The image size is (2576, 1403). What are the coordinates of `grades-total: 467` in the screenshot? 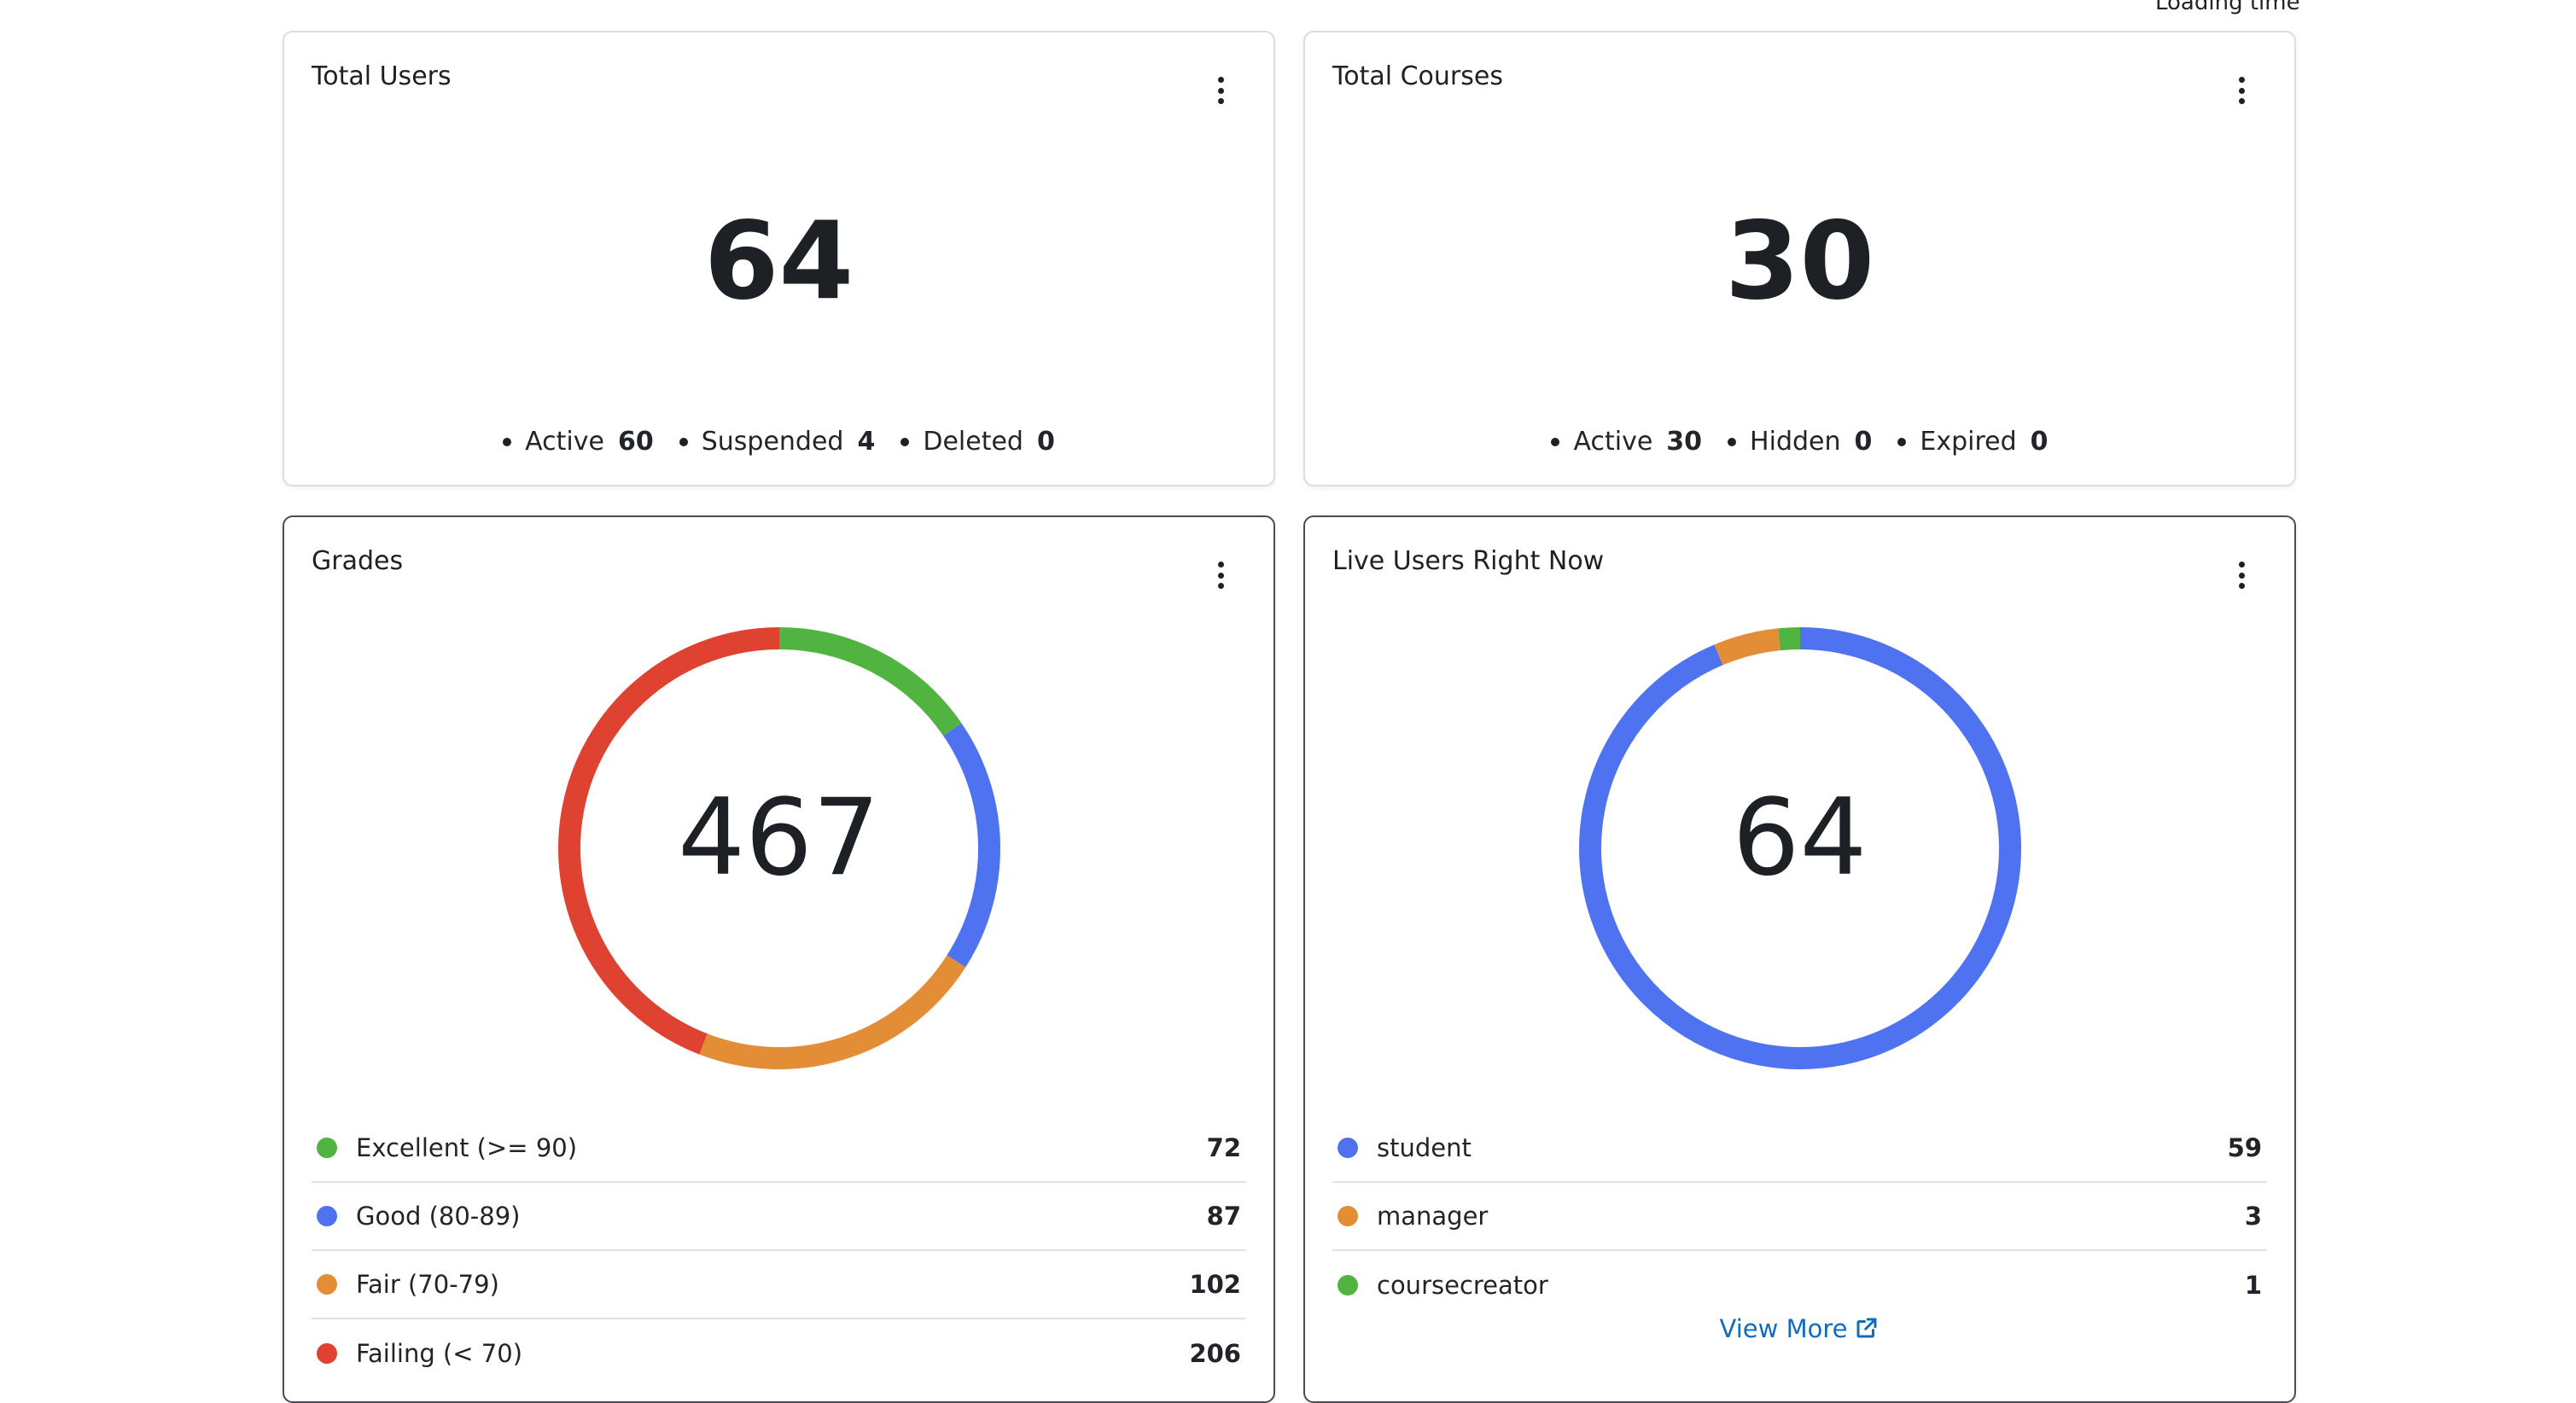 It's located at (779, 838).